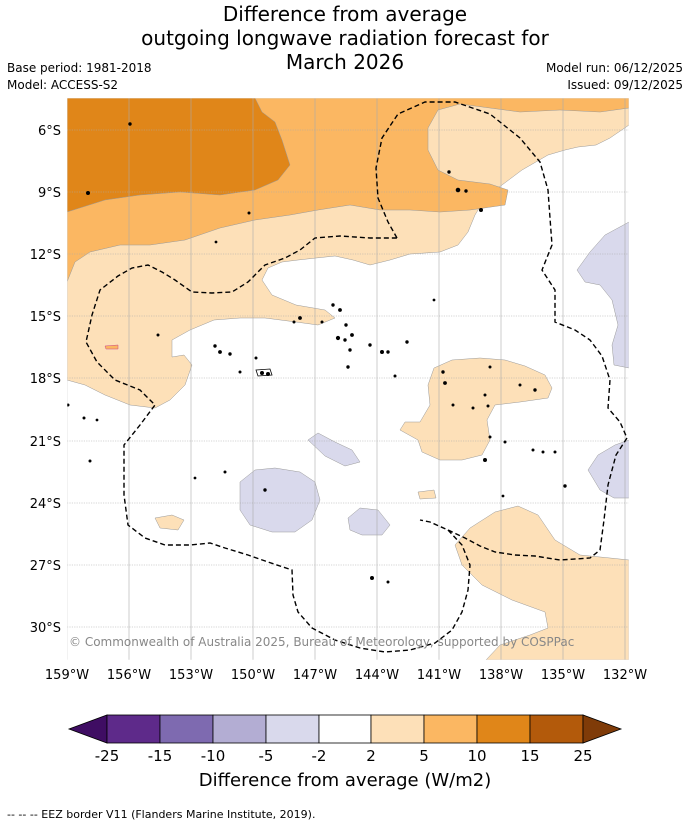 The height and width of the screenshot is (827, 690). Describe the element at coordinates (45, 255) in the screenshot. I see `lat-label: 12°S` at that location.